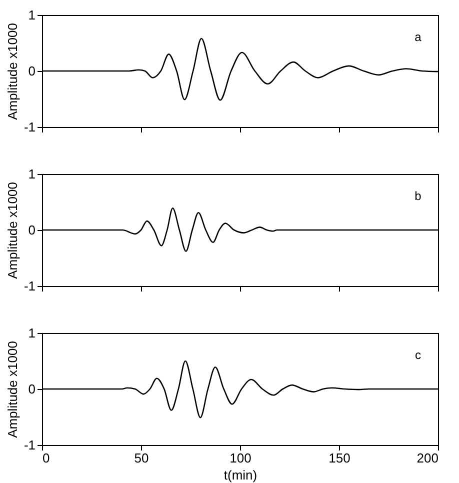 This screenshot has height=483, width=459. I want to click on annotation: c, so click(418, 355).